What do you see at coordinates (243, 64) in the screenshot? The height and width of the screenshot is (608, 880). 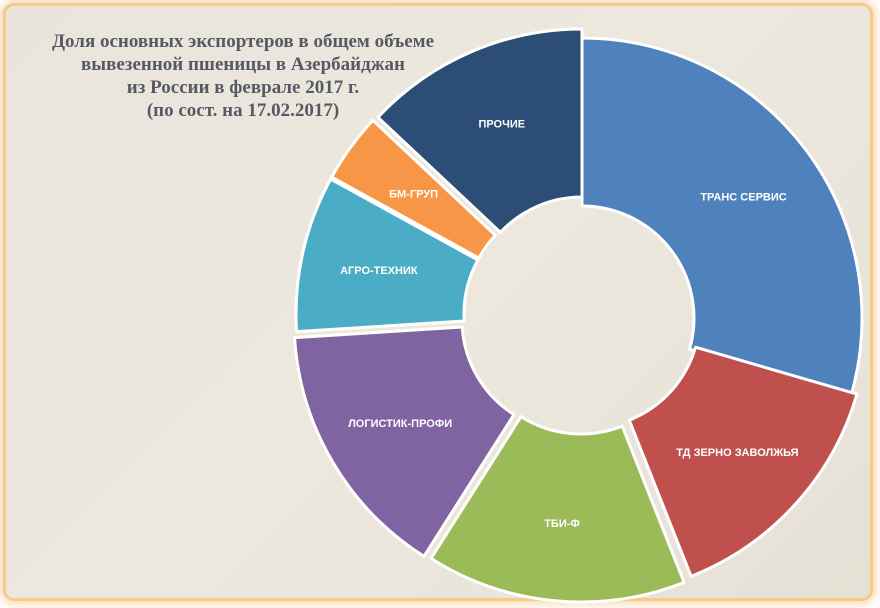 I see `title-line-2: вывезенной пшеницы в Азербайджан` at bounding box center [243, 64].